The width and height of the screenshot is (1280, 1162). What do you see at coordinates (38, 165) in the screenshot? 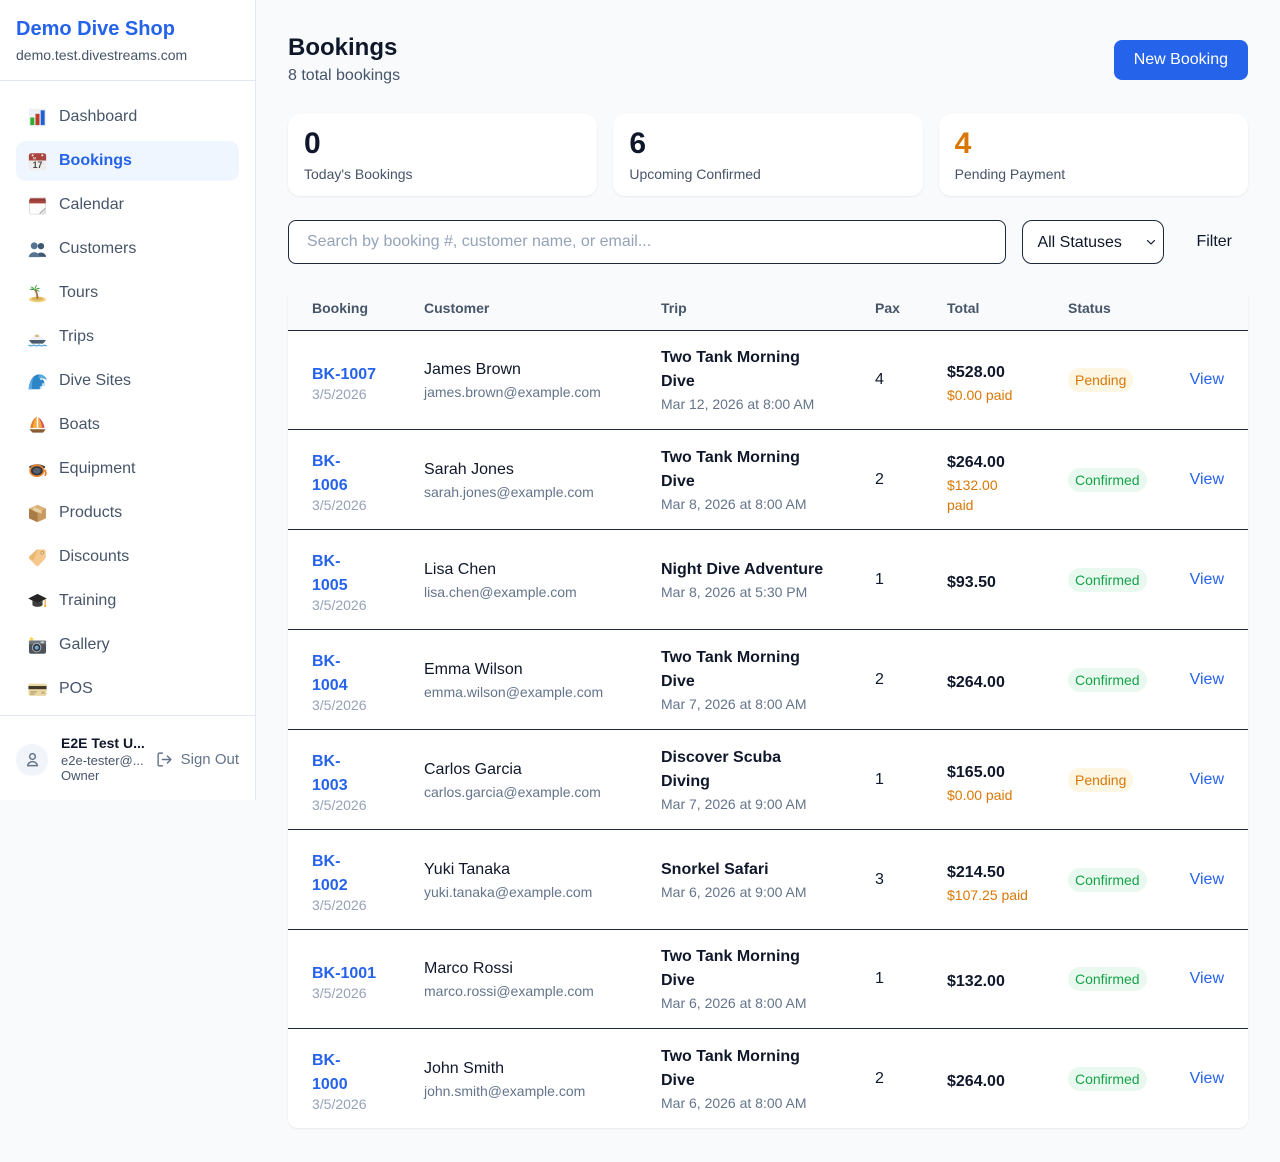
I see `svg-text: 17` at bounding box center [38, 165].